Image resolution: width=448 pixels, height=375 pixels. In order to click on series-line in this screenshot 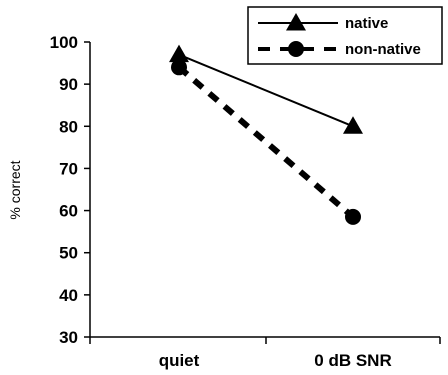, I will do `click(266, 90)`.